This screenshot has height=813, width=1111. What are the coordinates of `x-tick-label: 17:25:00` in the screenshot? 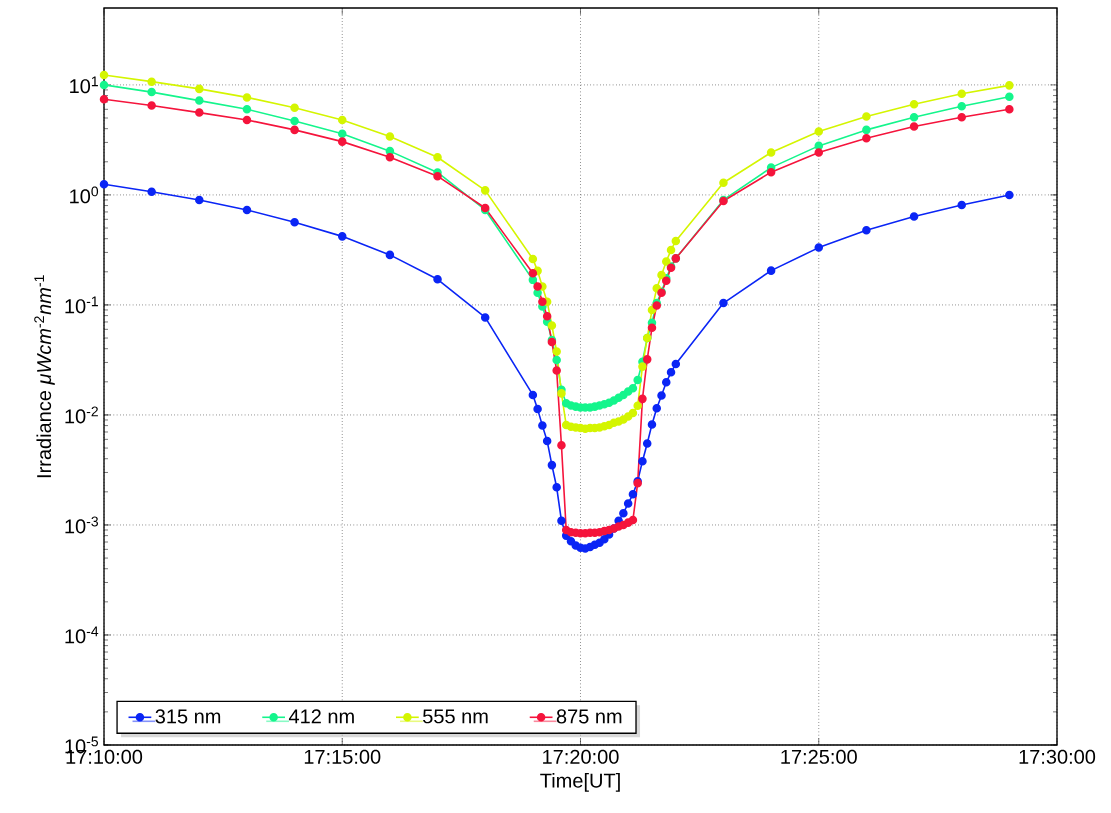 It's located at (819, 756).